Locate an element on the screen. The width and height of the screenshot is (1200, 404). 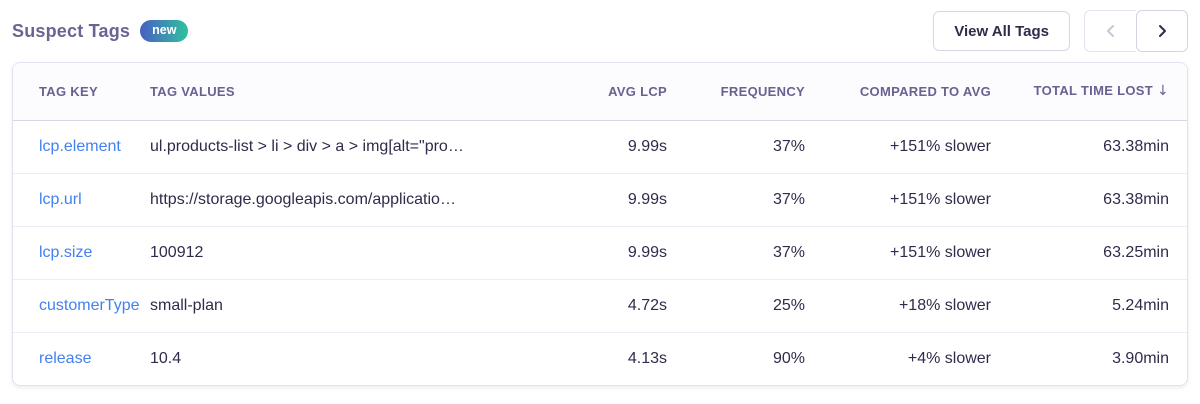
tag-key-link: release is located at coordinates (65, 358).